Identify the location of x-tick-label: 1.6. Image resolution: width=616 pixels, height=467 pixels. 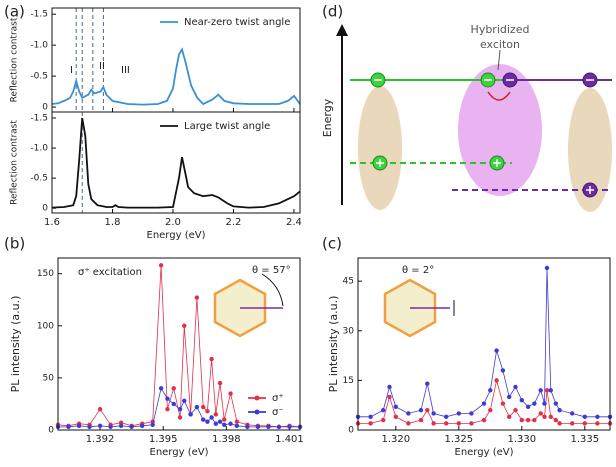
(52, 222).